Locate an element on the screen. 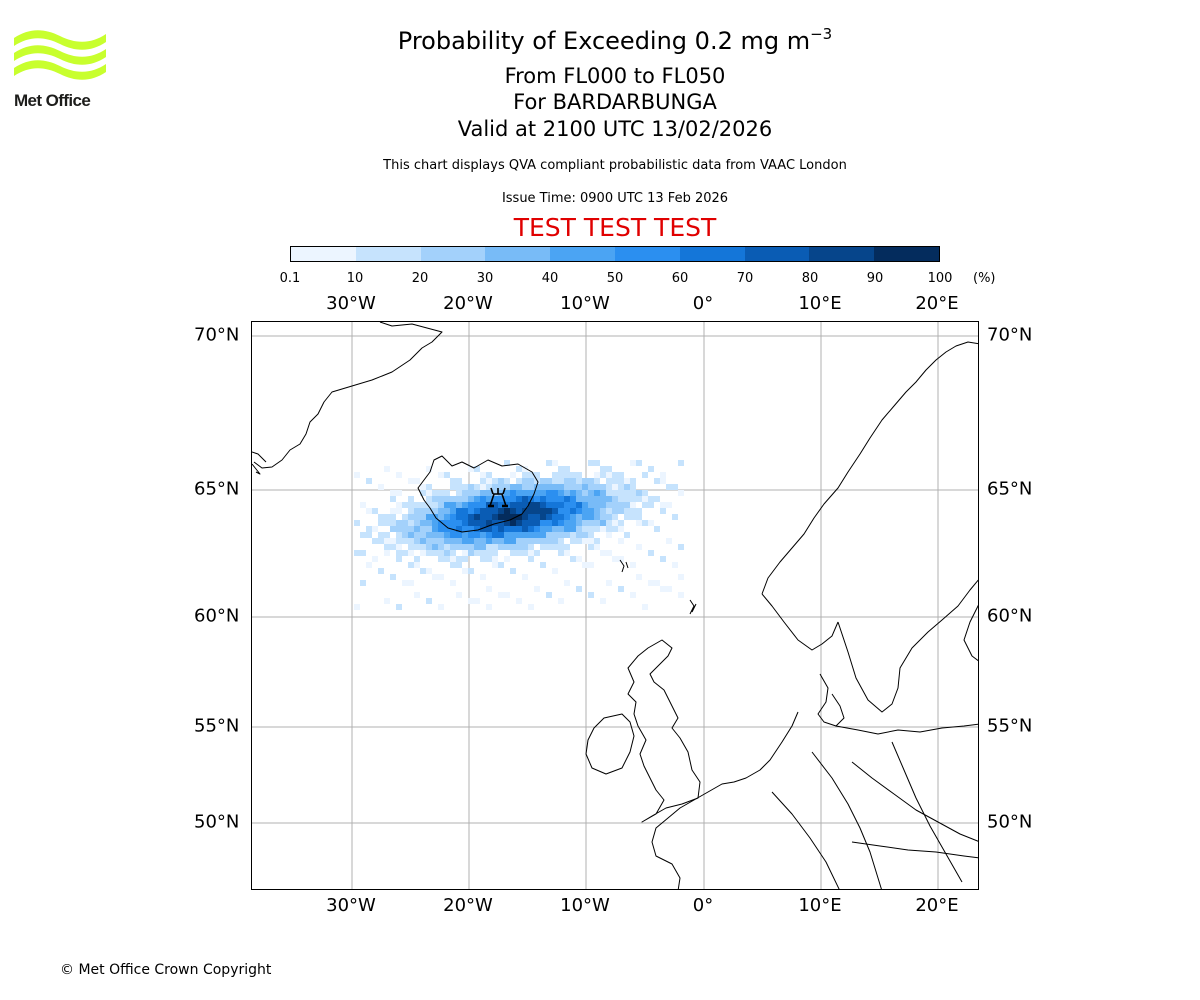  coast-finland is located at coordinates (970, 633).